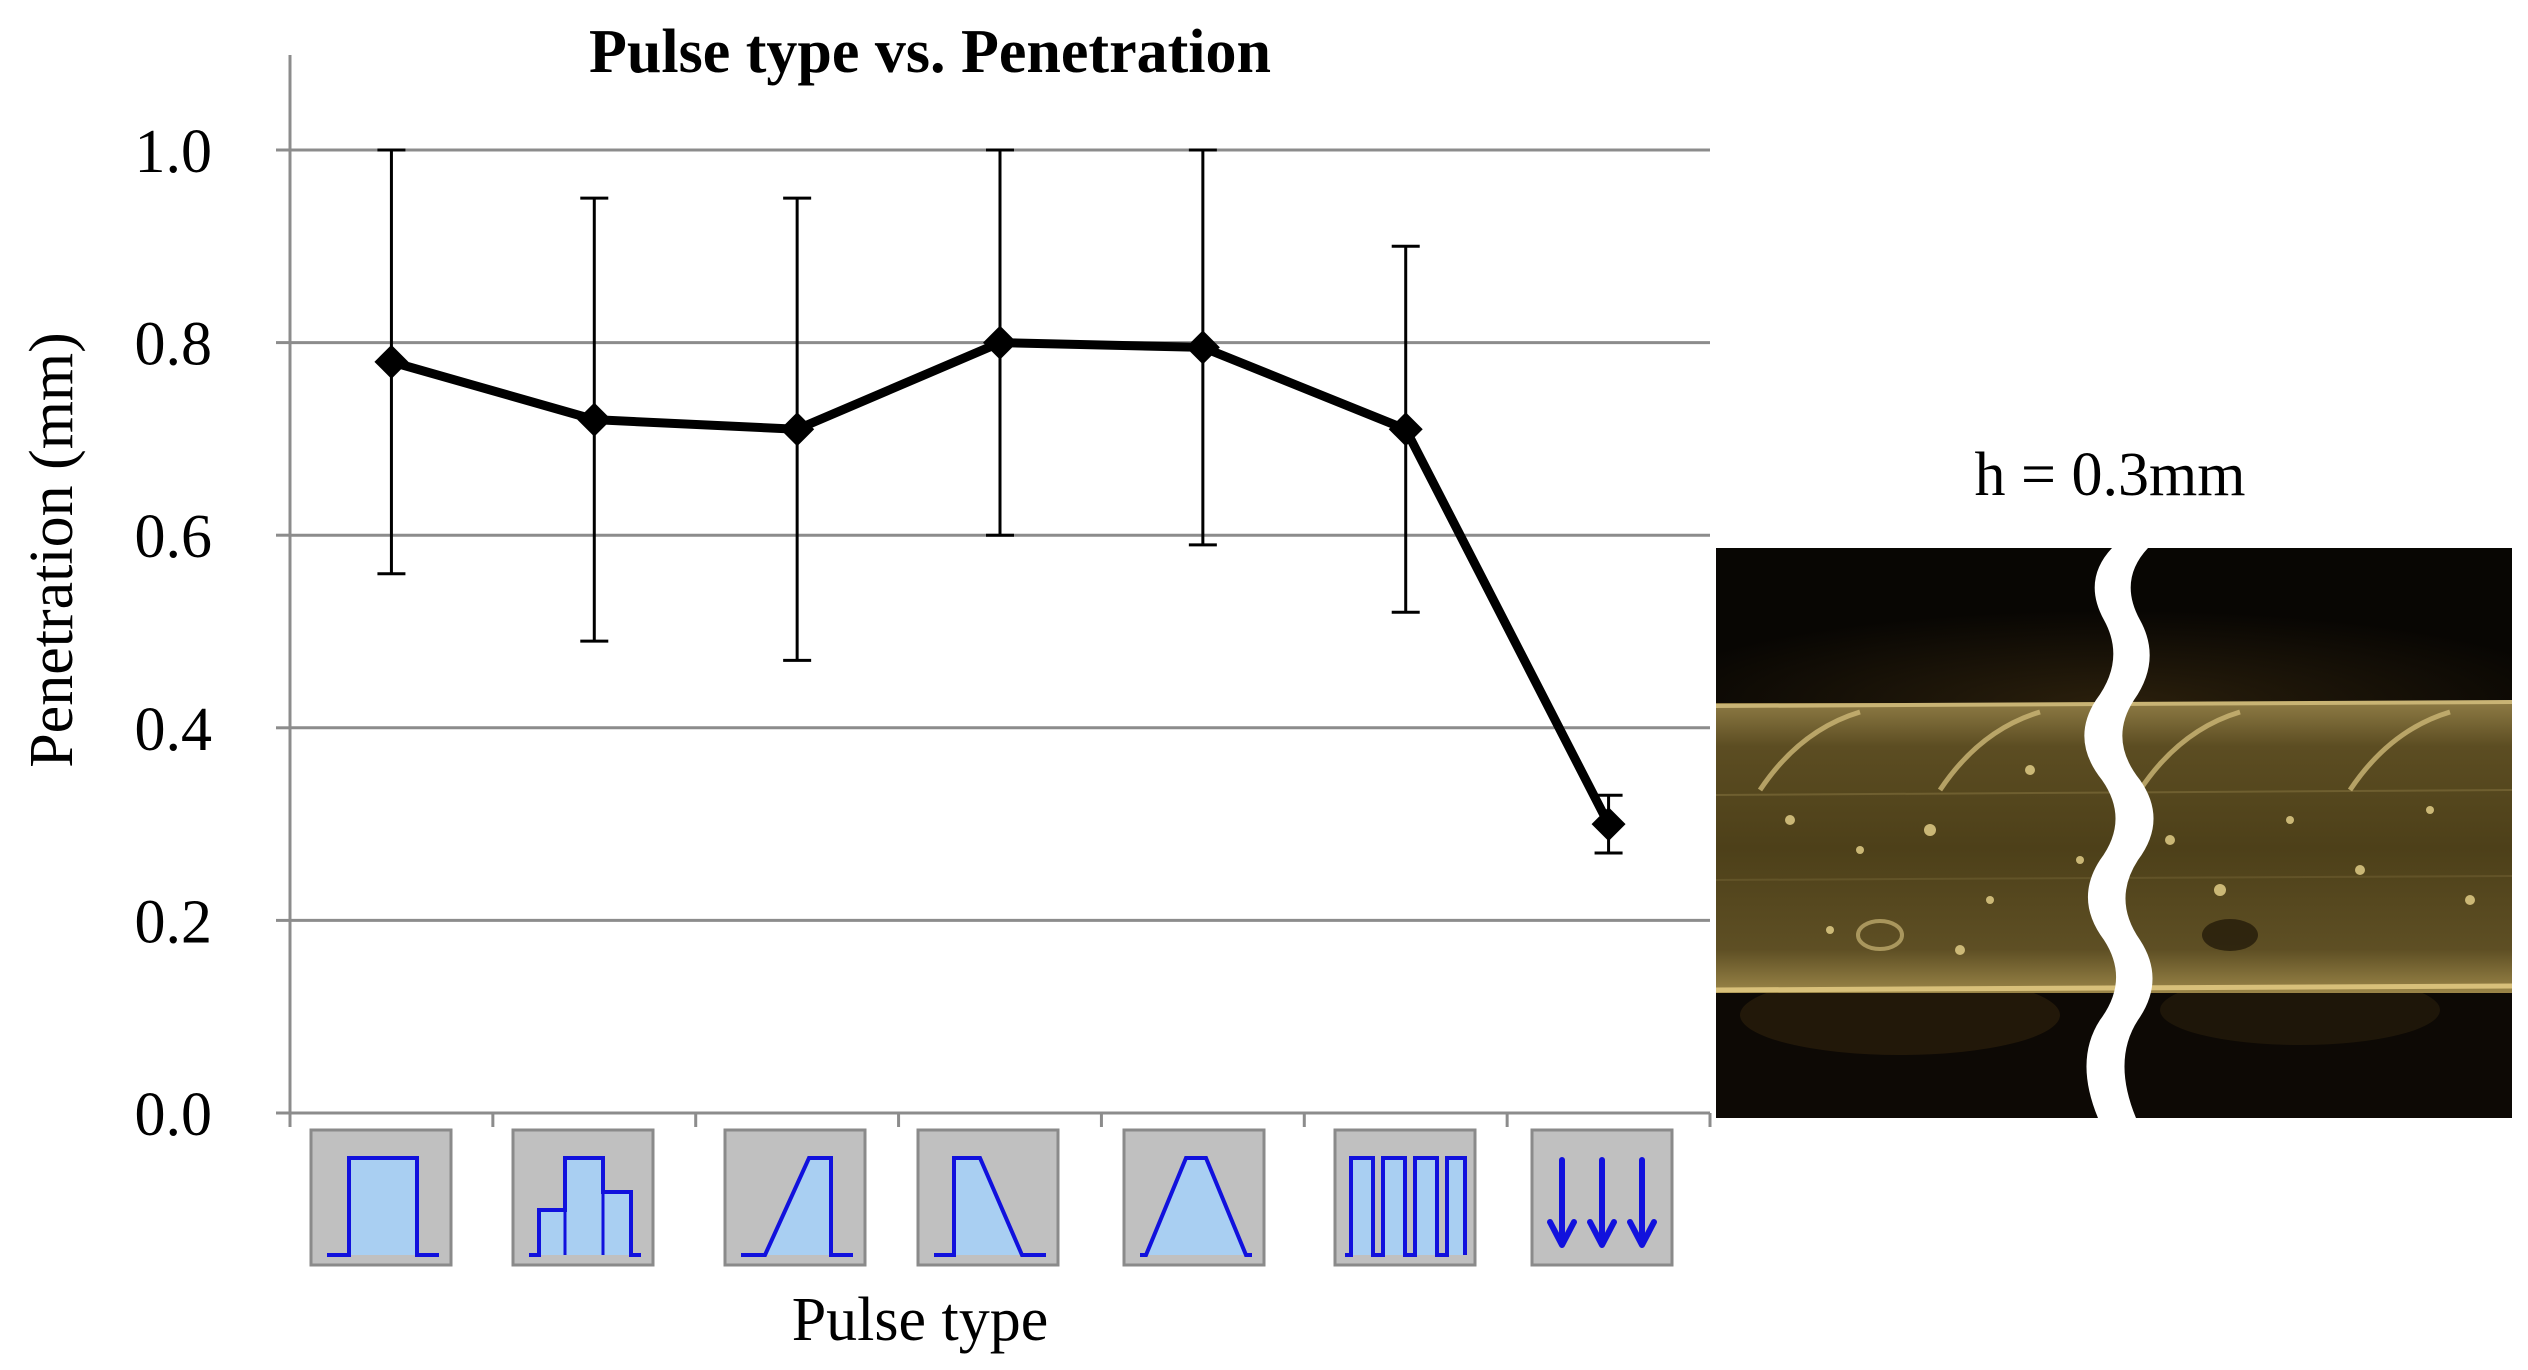 The width and height of the screenshot is (2528, 1370). Describe the element at coordinates (1602, 1197) in the screenshot. I see `downward-arrows-icon` at that location.